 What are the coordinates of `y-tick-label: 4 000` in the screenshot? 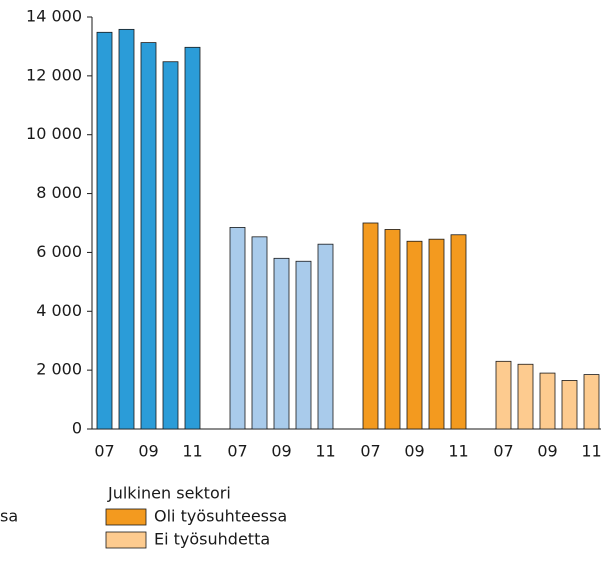 It's located at (59, 310).